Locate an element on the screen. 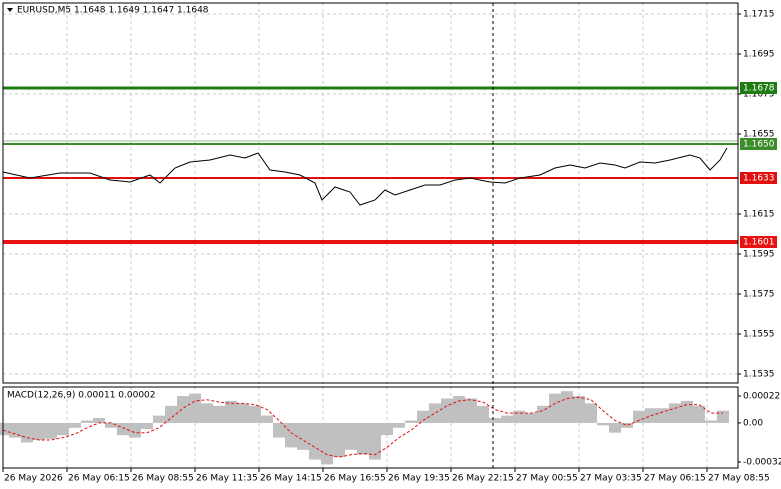  signal-line is located at coordinates (362, 427).